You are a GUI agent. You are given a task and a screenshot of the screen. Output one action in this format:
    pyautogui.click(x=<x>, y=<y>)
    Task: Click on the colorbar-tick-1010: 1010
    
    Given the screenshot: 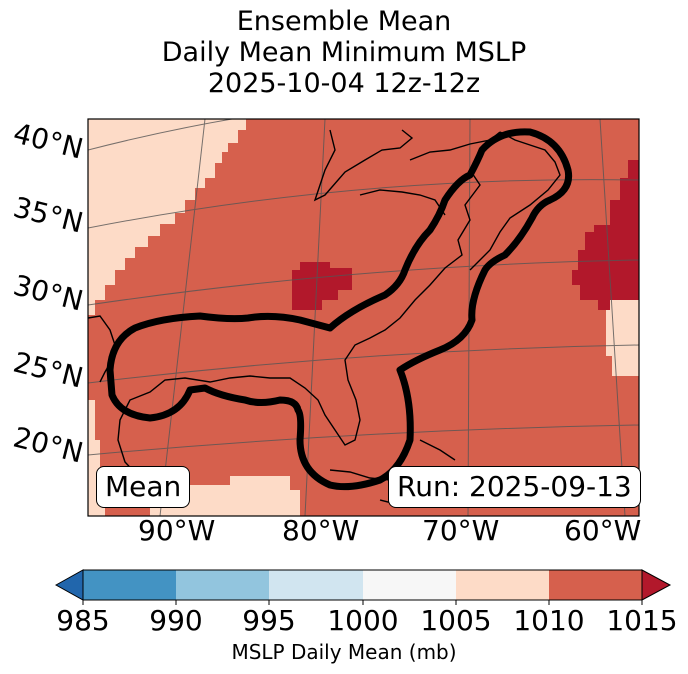 What is the action you would take?
    pyautogui.click(x=549, y=620)
    